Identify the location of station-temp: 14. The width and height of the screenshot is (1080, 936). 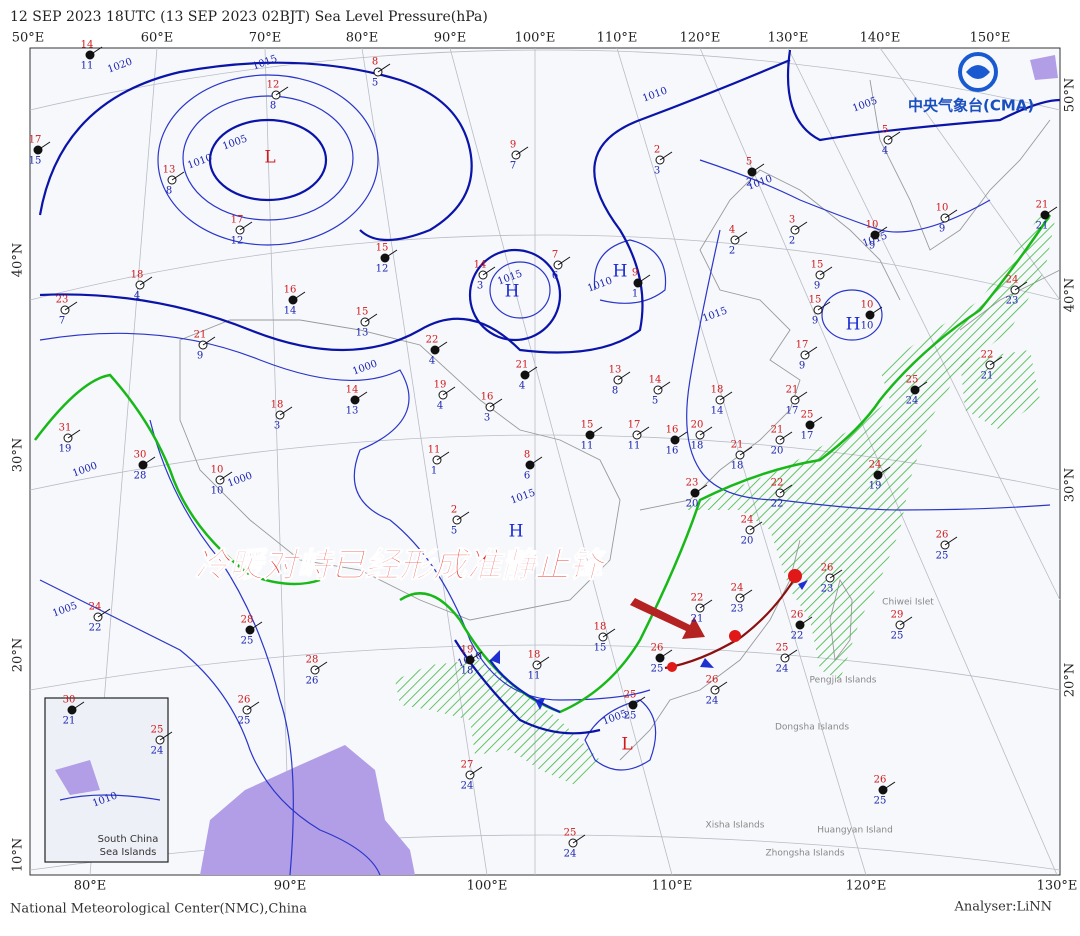
(480, 265).